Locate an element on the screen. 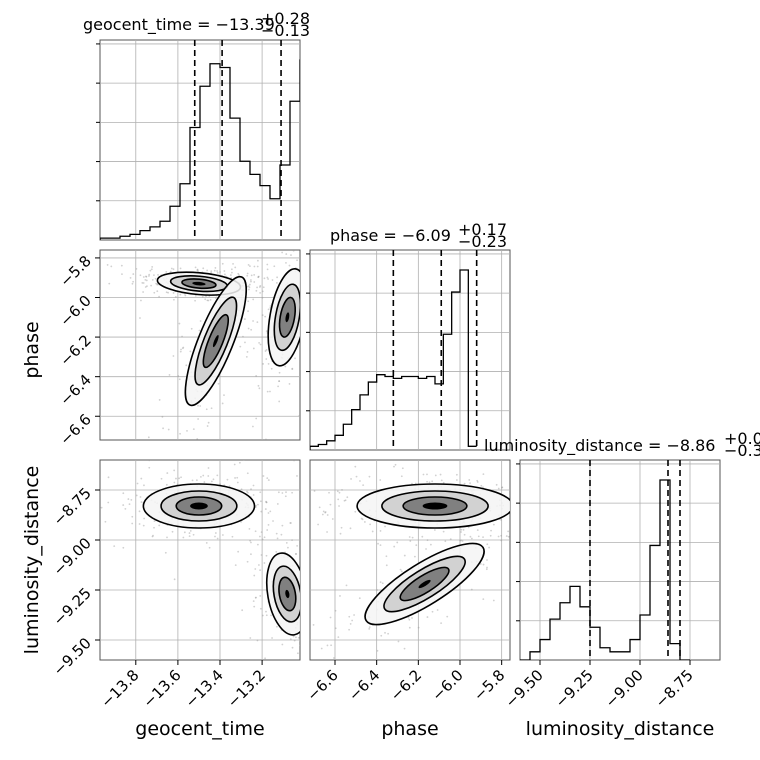  ytick-label-phase: −6.4 is located at coordinates (75, 390).